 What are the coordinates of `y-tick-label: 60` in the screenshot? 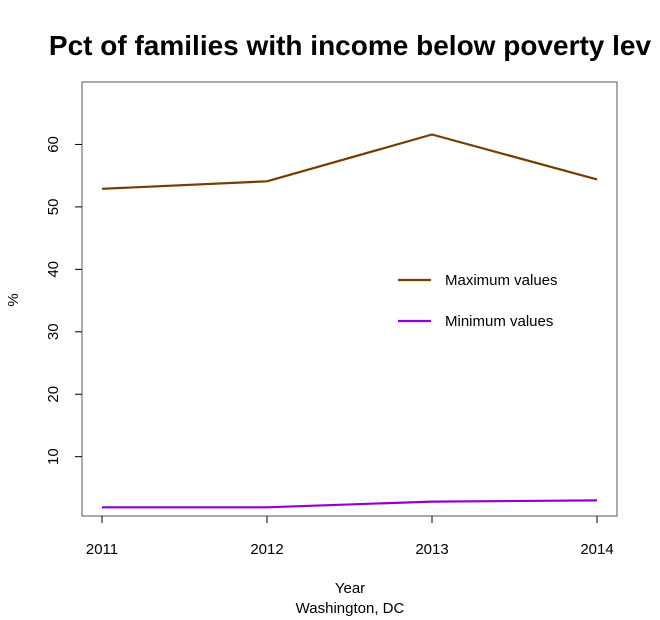 It's located at (53, 144).